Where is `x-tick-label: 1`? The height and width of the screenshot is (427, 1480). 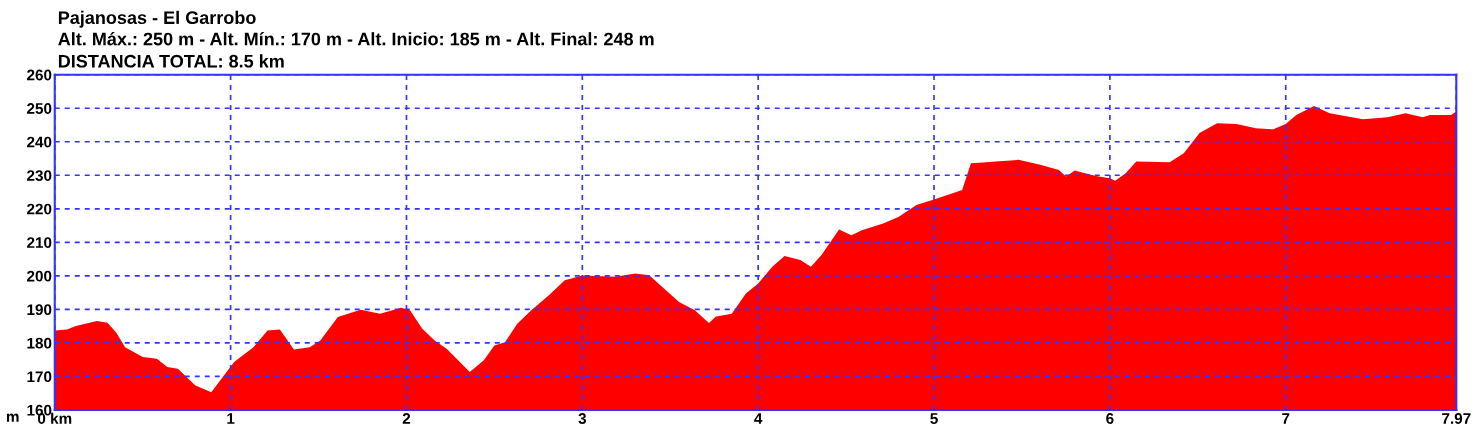 x-tick-label: 1 is located at coordinates (231, 418).